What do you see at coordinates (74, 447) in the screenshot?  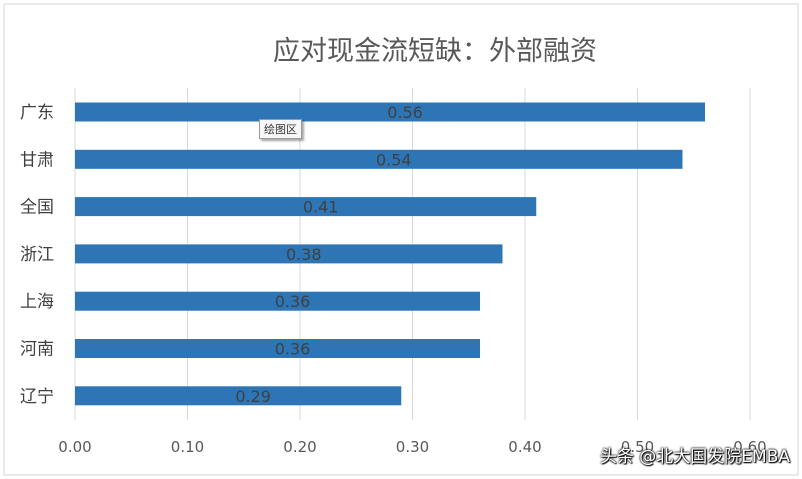 I see `x-tick-label: 0.00` at bounding box center [74, 447].